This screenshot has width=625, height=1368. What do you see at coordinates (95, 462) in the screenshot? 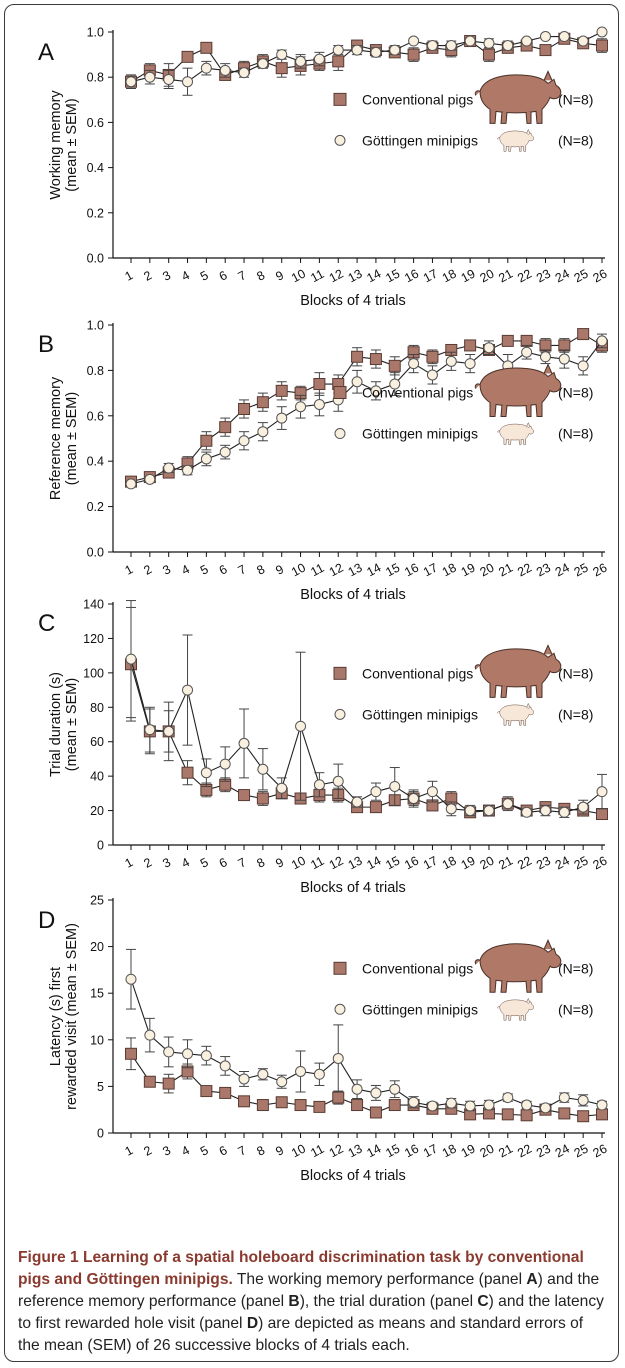
I see `y-tick-label: 0.4` at bounding box center [95, 462].